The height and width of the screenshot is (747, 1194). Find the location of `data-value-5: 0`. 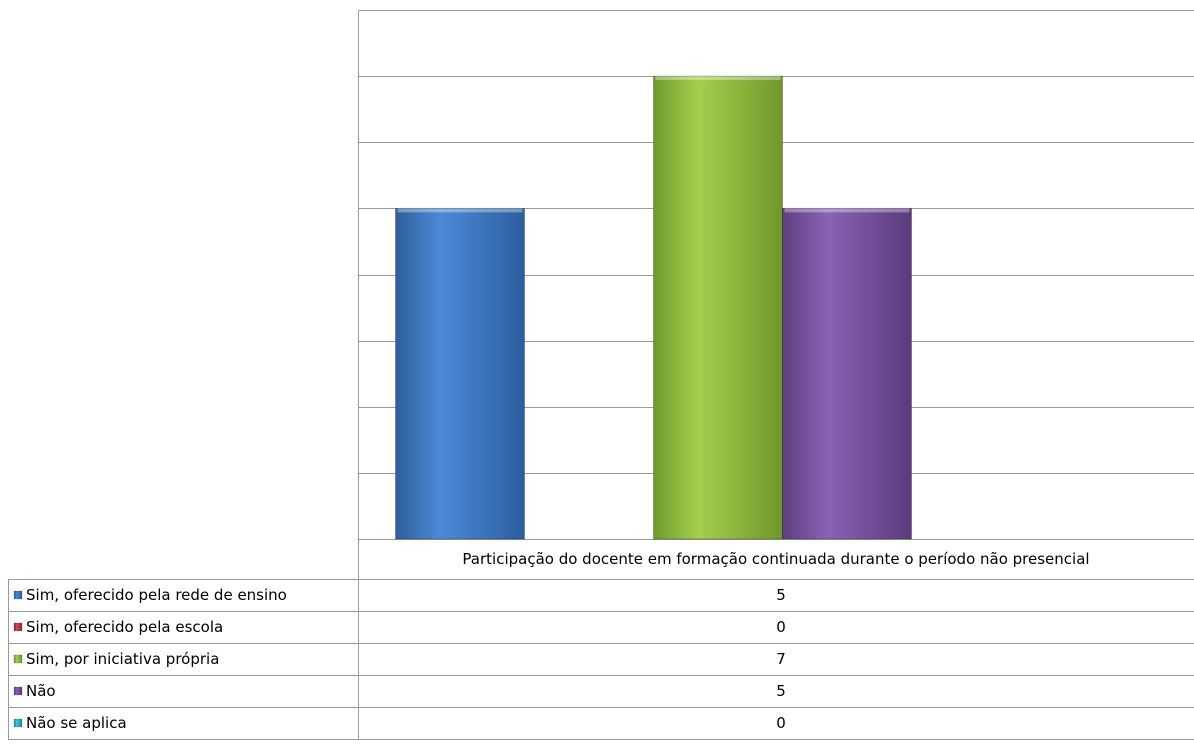

data-value-5: 0 is located at coordinates (781, 723).